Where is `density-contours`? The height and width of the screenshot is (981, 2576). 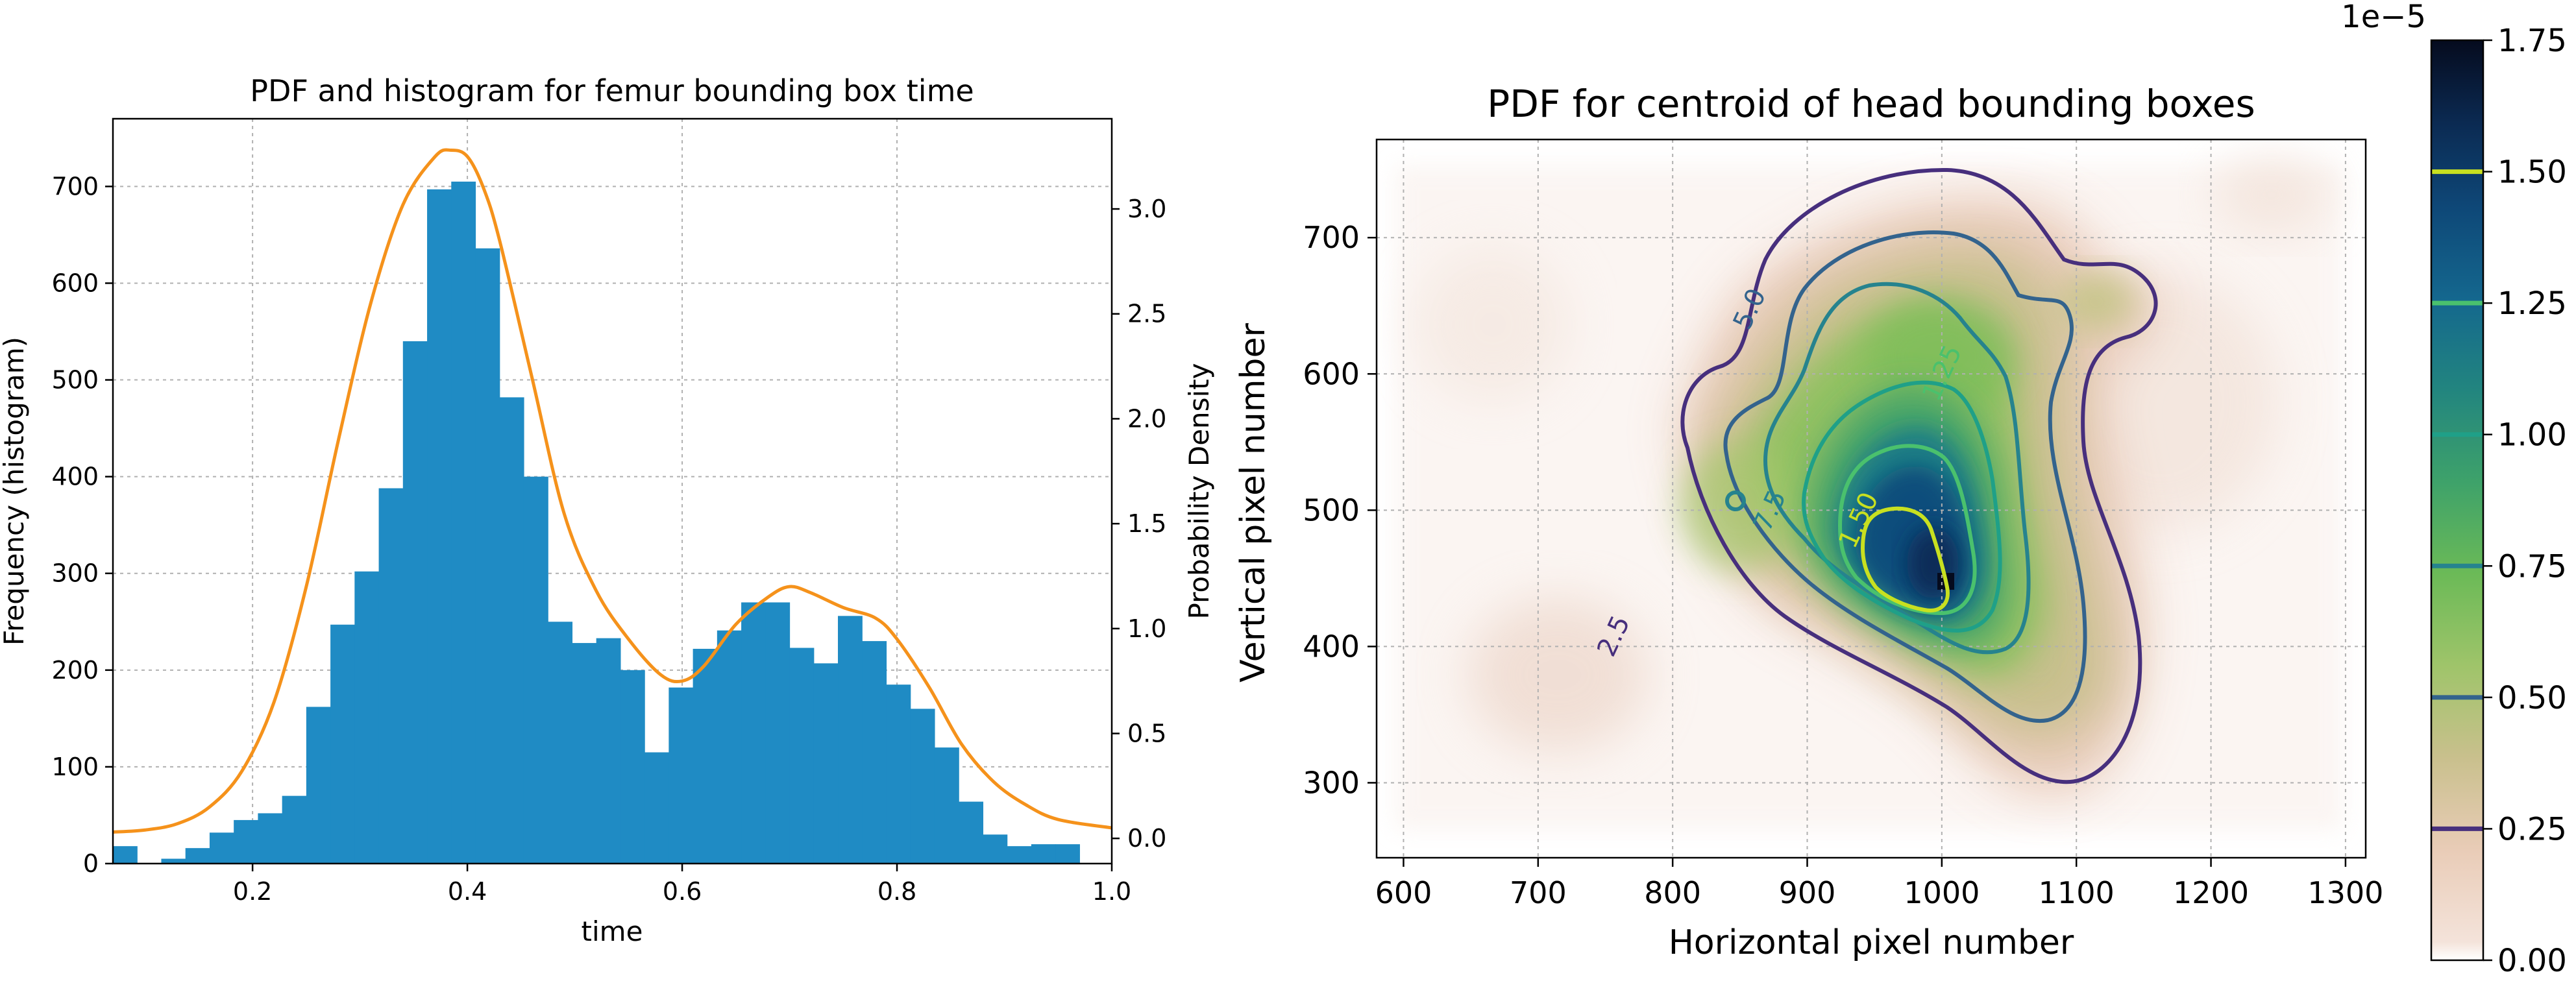
density-contours is located at coordinates (1919, 476).